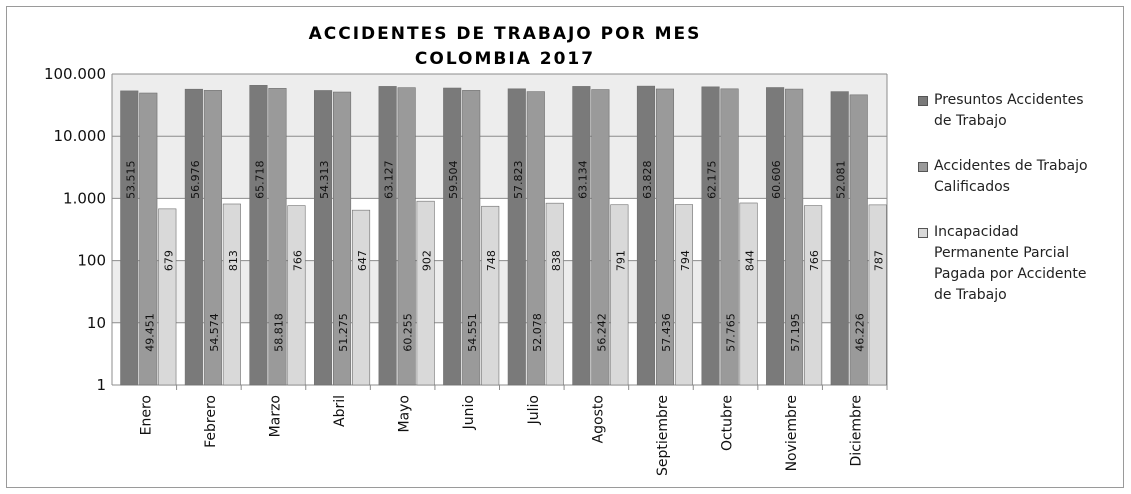 The width and height of the screenshot is (1131, 494). Describe the element at coordinates (149, 332) in the screenshot. I see `data-label: 49.451` at that location.